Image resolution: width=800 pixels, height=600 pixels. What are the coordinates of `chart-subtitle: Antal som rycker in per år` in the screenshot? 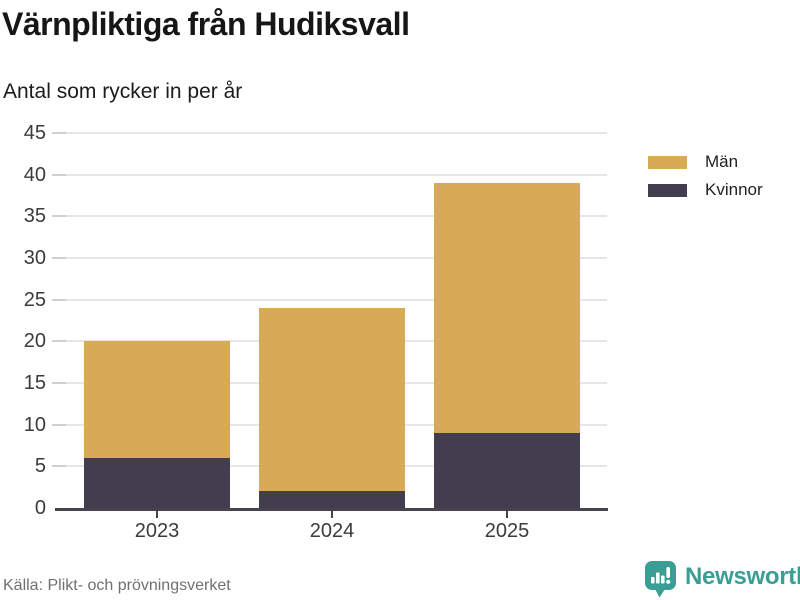 It's located at (123, 91).